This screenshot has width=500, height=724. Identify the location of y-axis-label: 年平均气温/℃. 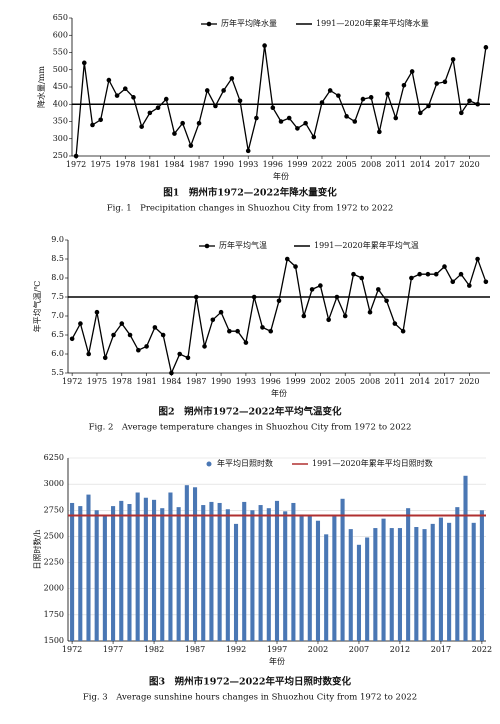
(37, 307).